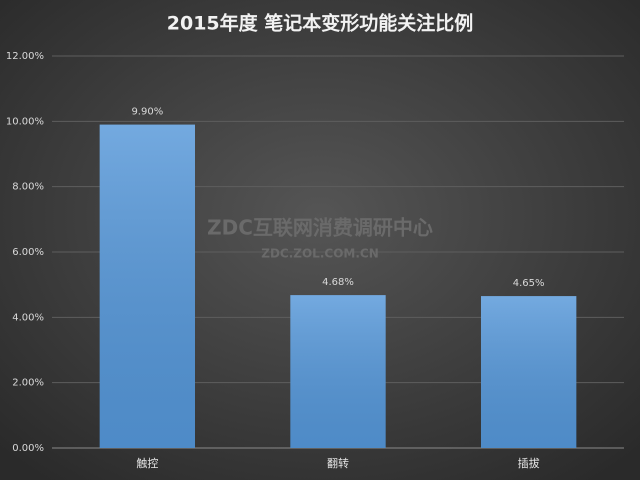  Describe the element at coordinates (28, 383) in the screenshot. I see `y-tick-label: 2.00%` at that location.